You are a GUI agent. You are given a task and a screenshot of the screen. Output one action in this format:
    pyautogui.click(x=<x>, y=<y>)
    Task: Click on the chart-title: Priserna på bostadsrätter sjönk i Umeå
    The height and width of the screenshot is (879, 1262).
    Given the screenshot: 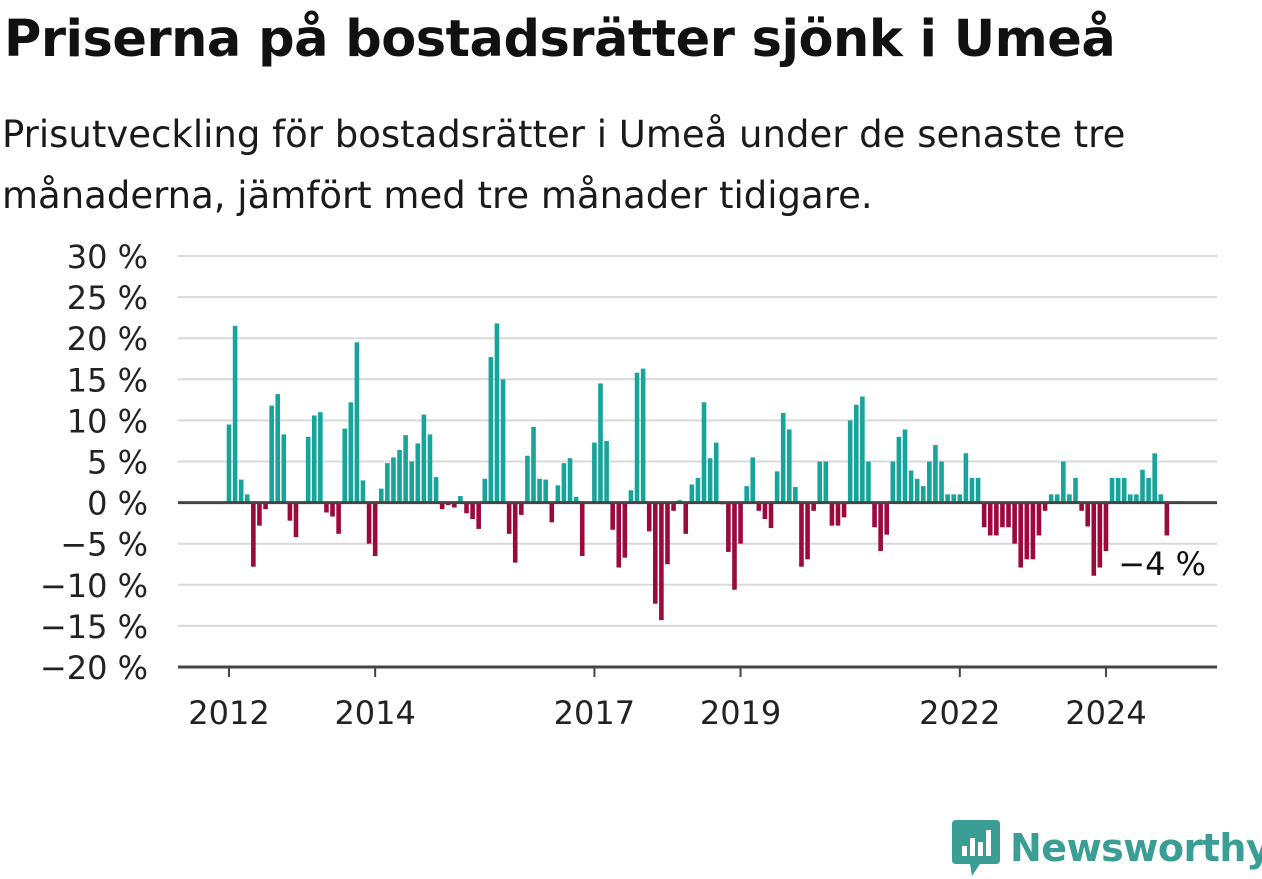 What is the action you would take?
    pyautogui.click(x=560, y=39)
    